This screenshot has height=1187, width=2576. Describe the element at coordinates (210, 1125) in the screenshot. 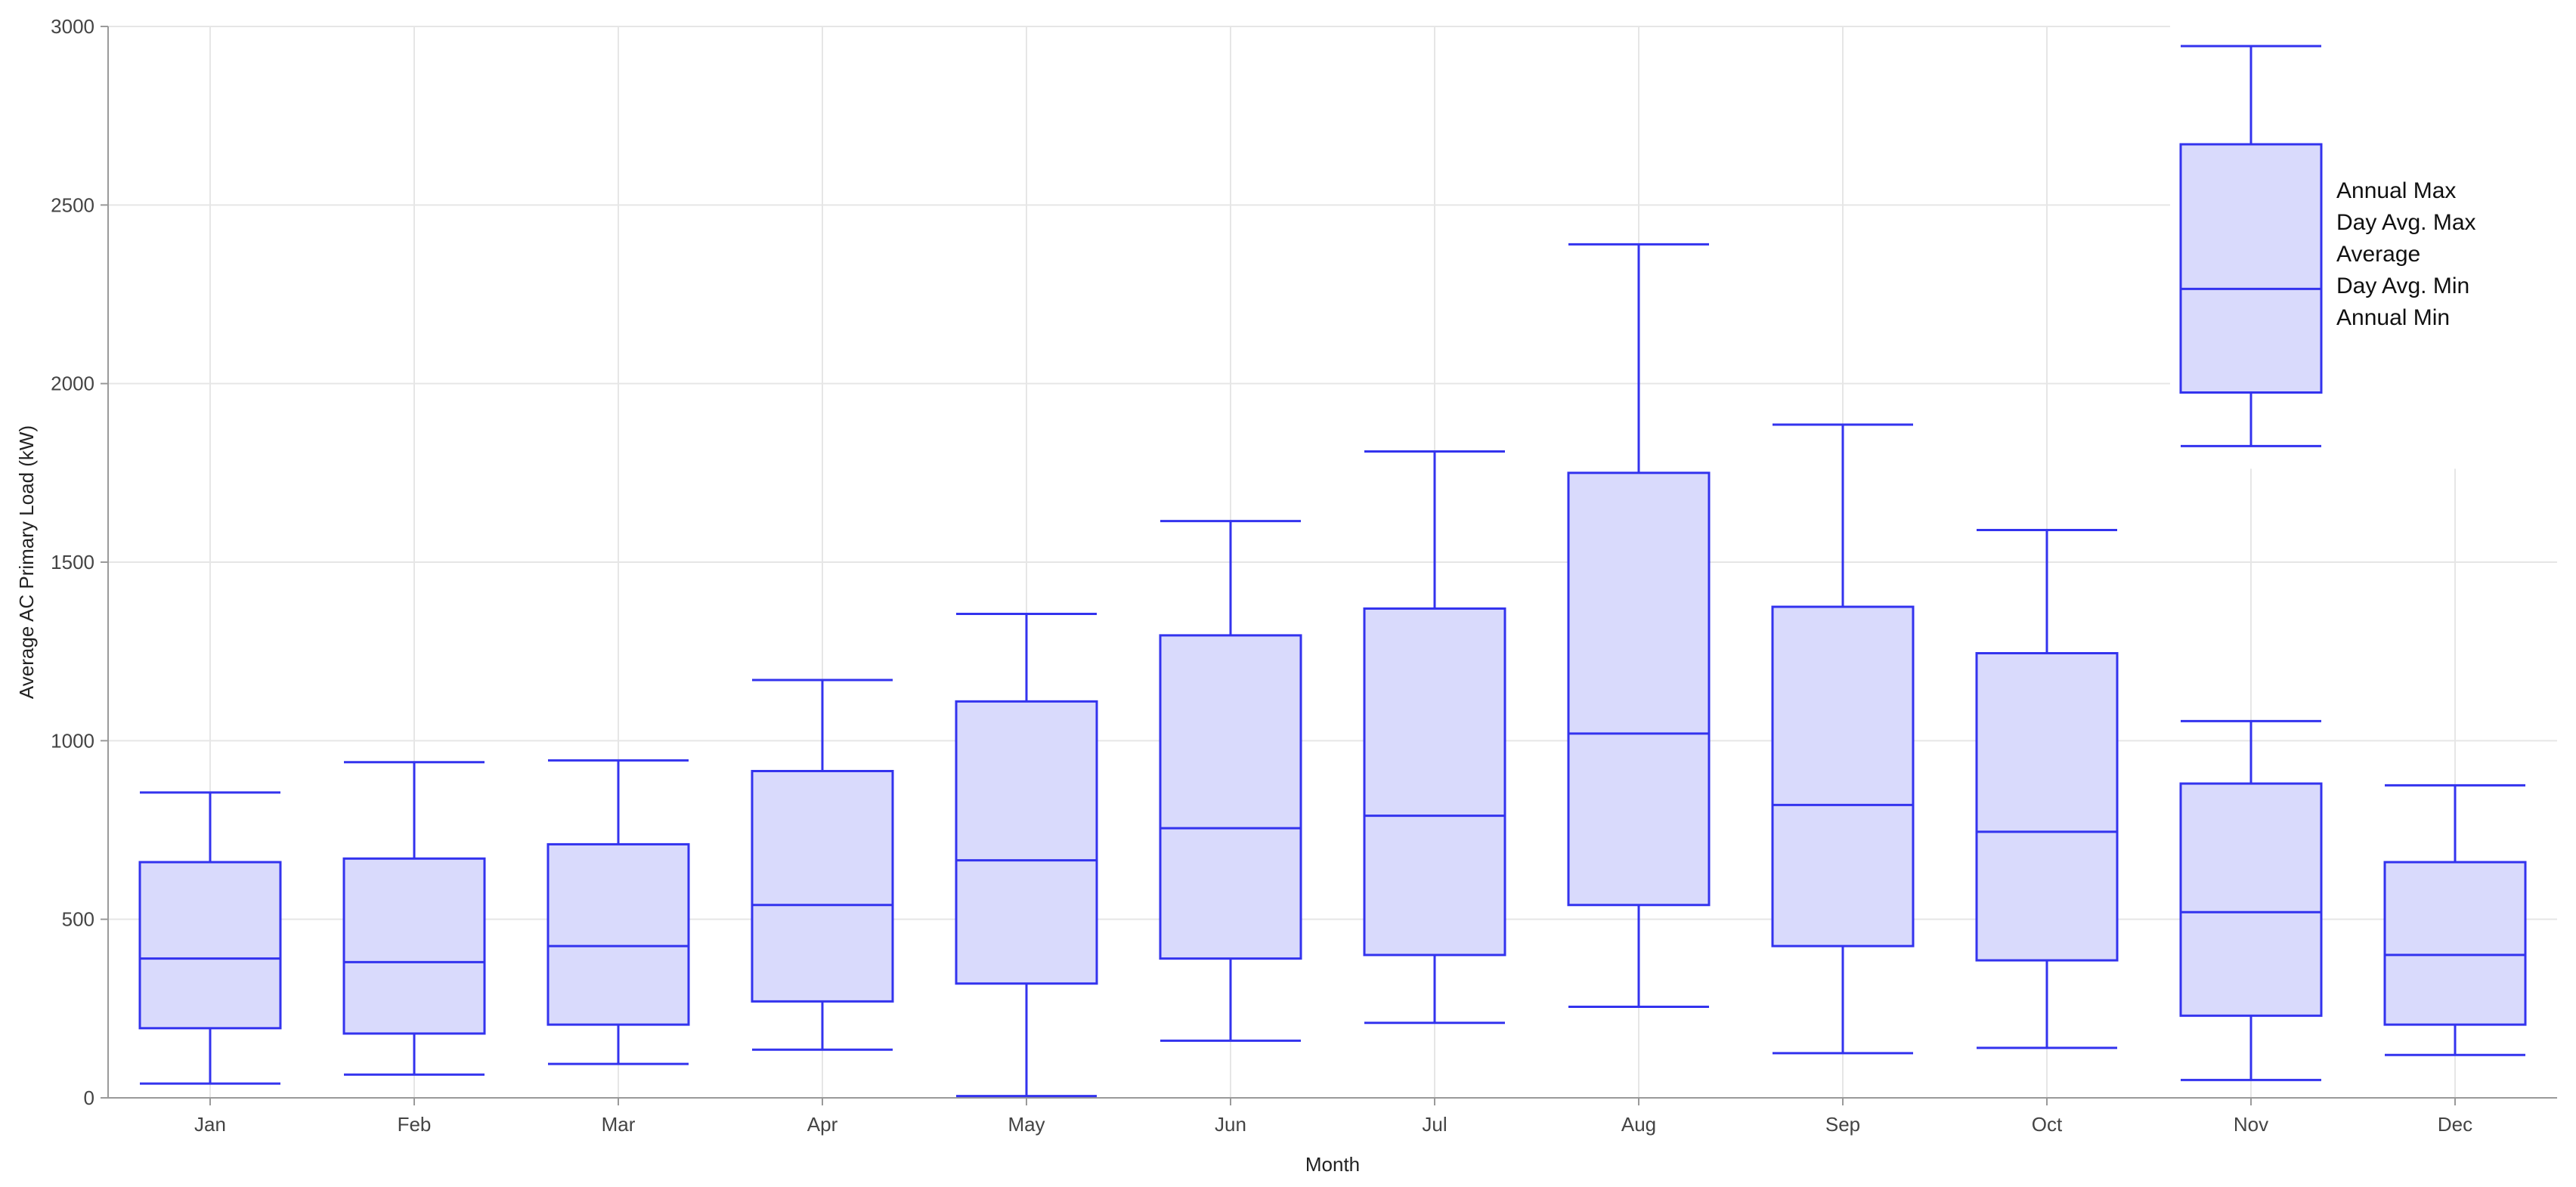

I see `x-tick-label: Jan` at that location.